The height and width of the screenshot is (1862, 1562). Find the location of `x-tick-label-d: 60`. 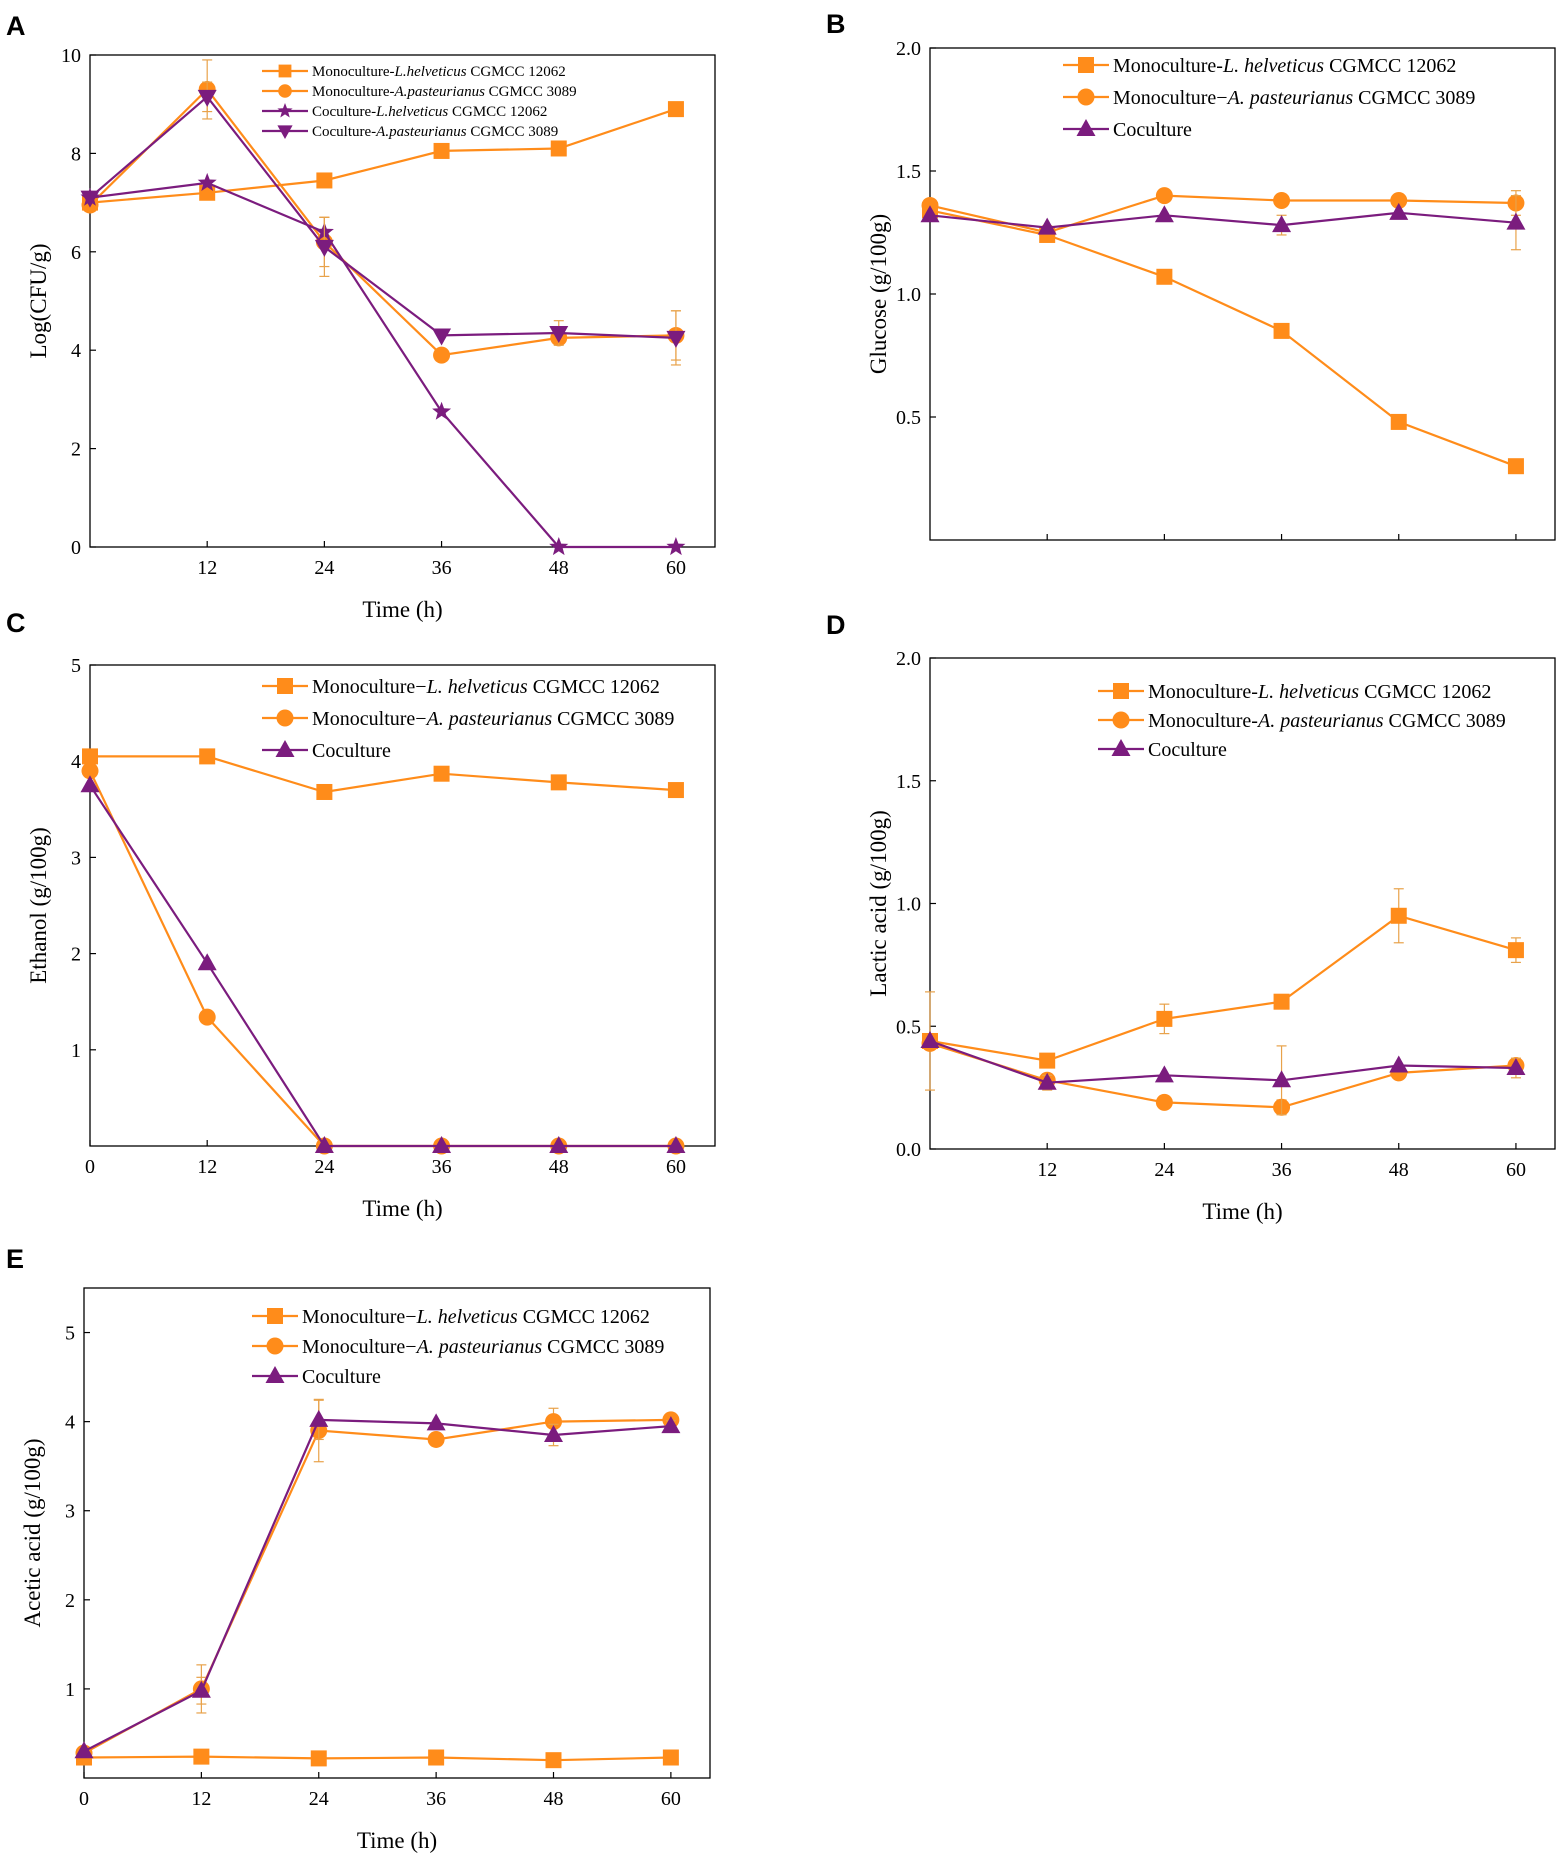

x-tick-label-d: 60 is located at coordinates (1516, 1170).